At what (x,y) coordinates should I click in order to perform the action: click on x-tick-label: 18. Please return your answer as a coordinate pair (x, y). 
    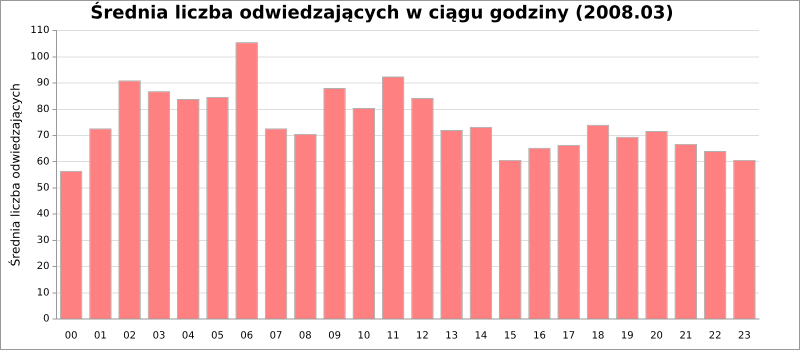
    Looking at the image, I should click on (598, 336).